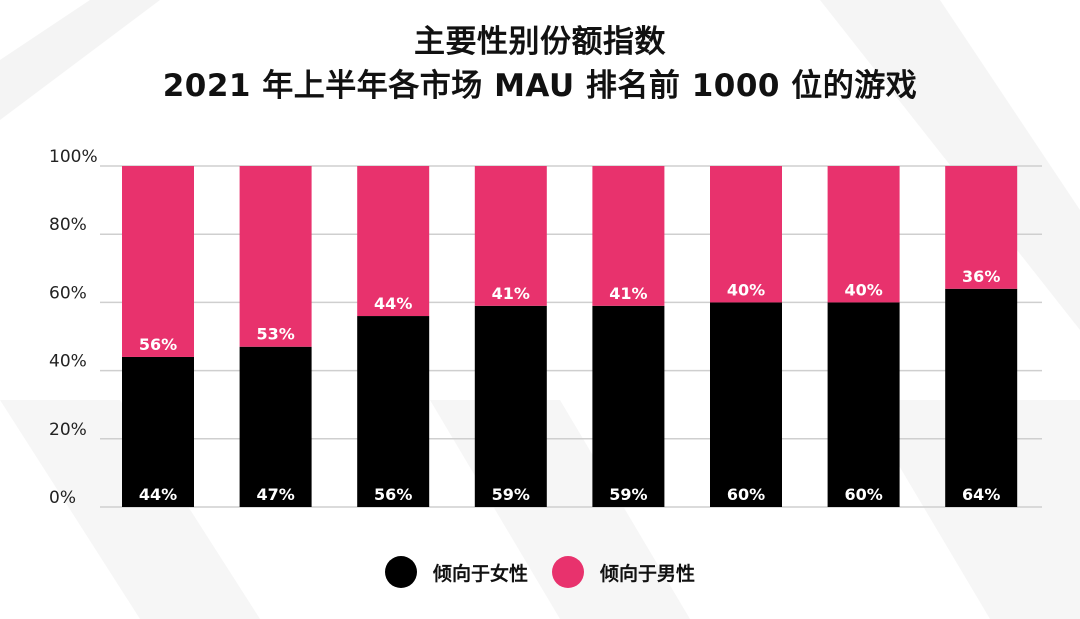  I want to click on chart-subtitle: 2021 年上半年各市场 MAU 排名前 1000 位的游戏, so click(540, 86).